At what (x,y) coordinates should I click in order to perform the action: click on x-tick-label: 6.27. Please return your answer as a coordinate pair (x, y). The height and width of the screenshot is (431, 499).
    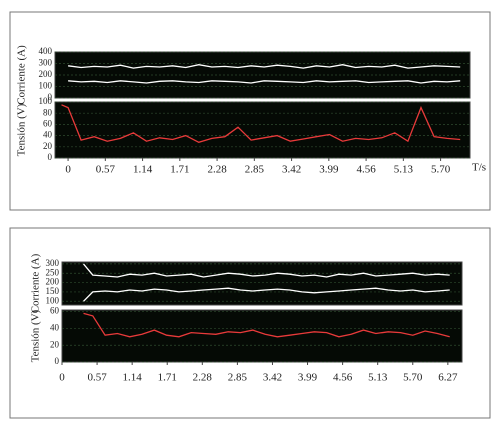
    Looking at the image, I should click on (448, 378).